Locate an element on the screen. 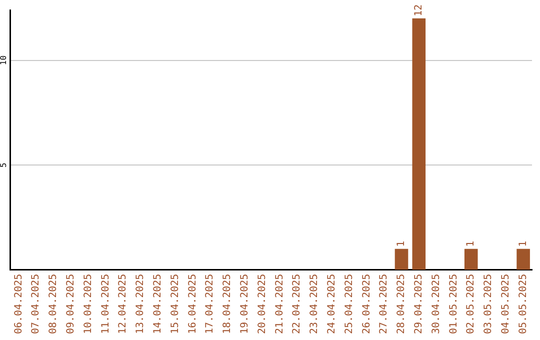  x-tick-label: 27.04.2025 is located at coordinates (384, 304).